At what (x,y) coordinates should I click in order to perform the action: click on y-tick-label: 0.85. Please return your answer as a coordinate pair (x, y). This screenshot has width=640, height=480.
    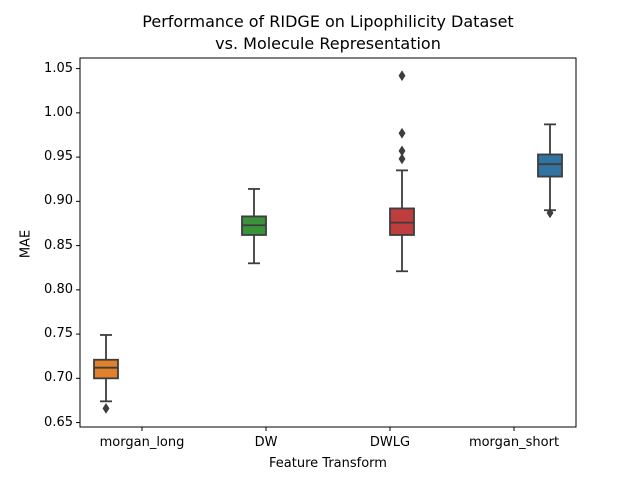
    Looking at the image, I should click on (58, 245).